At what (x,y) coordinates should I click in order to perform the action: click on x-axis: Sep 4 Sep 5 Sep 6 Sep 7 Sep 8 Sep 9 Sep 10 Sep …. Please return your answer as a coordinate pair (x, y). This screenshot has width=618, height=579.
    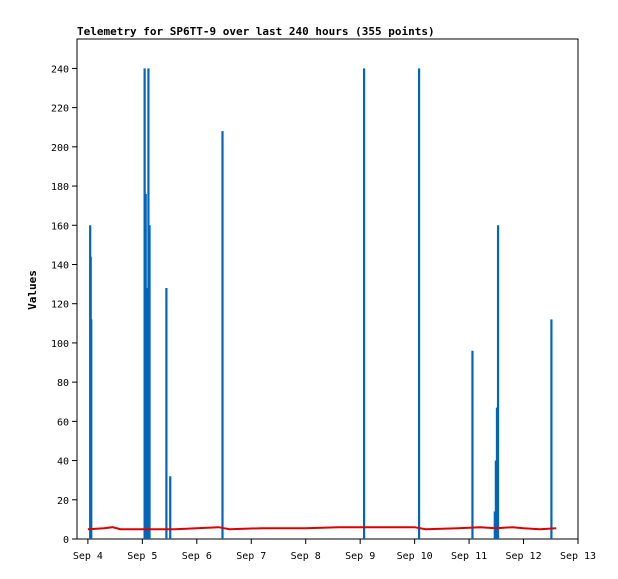
    Looking at the image, I should click on (334, 550).